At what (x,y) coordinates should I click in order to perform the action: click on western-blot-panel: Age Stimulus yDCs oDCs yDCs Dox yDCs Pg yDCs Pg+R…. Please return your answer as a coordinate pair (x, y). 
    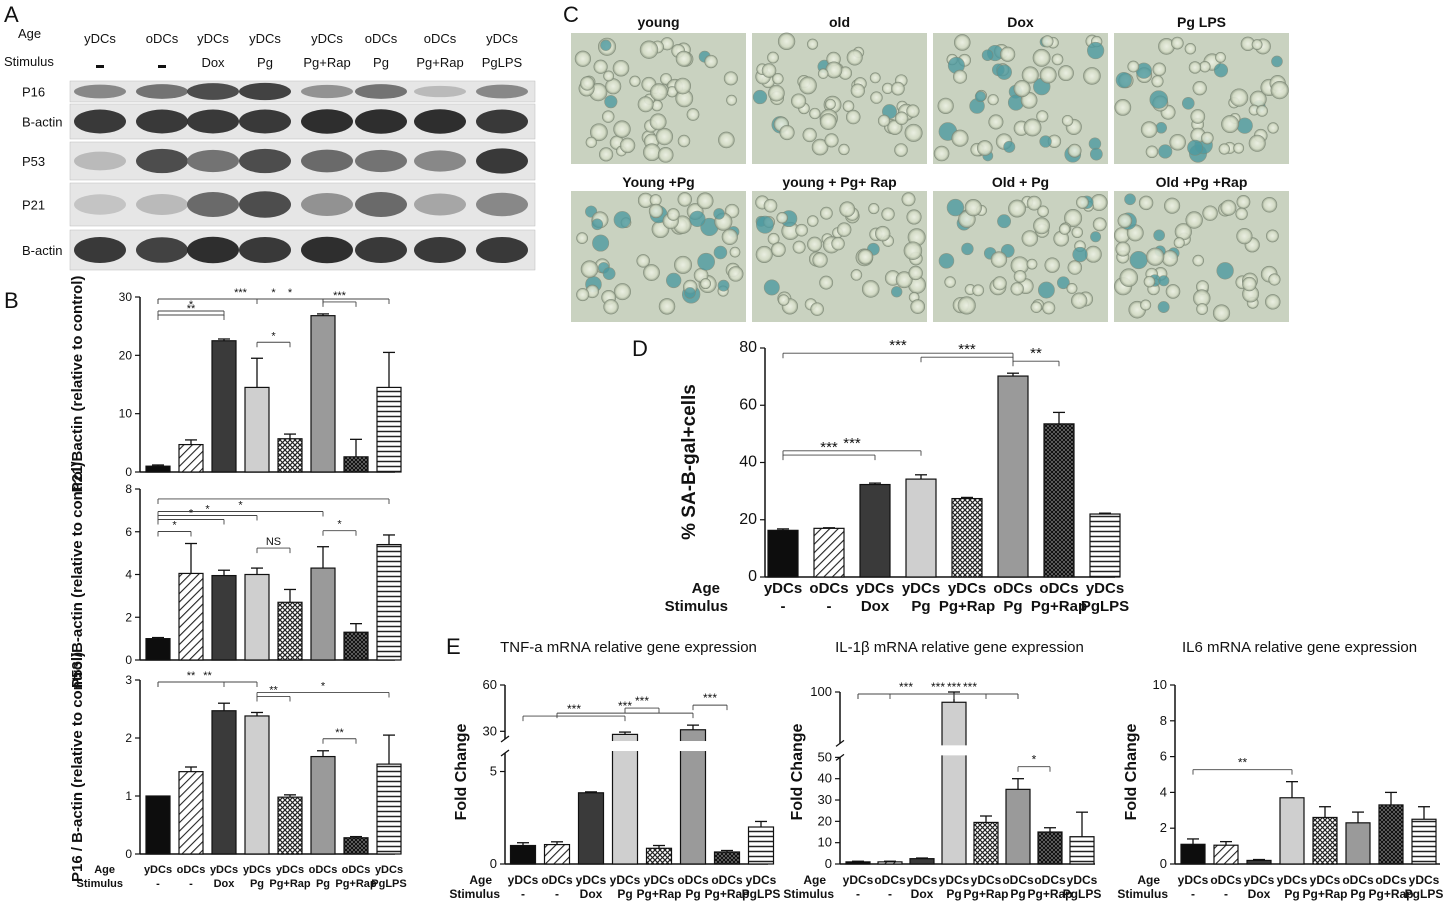
    Looking at the image, I should click on (270, 148).